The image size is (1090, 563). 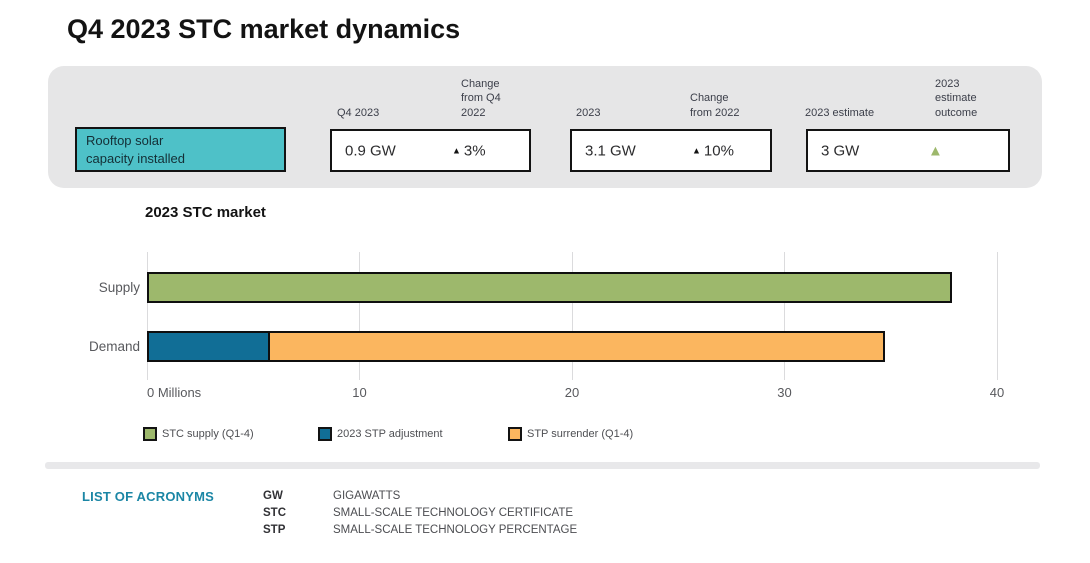 I want to click on legend-label: STP surrender (Q1-4), so click(x=580, y=434).